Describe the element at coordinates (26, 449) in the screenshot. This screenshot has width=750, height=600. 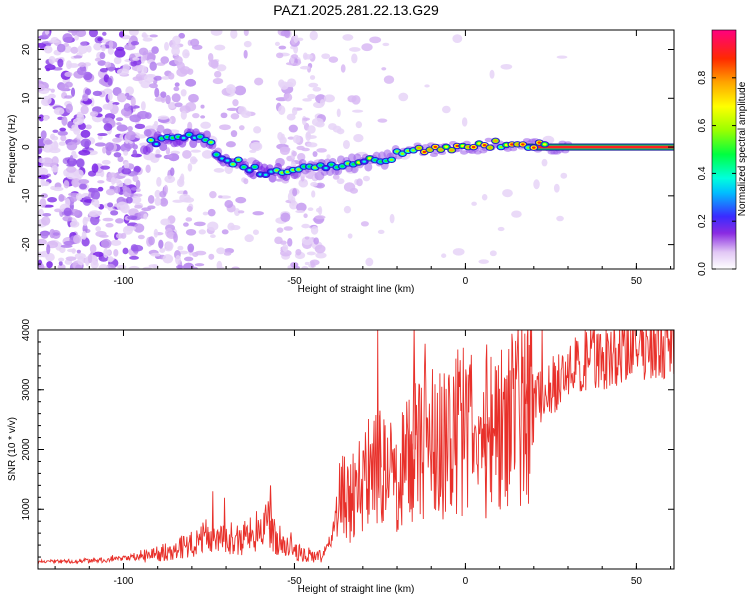
I see `snr-y-tick-label: 2000` at that location.